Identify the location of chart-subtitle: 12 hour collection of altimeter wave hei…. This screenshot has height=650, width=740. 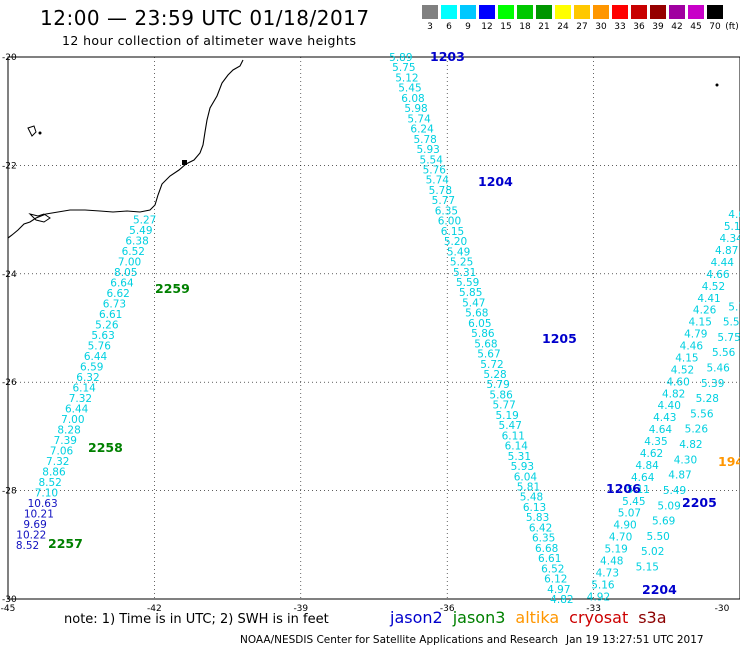
(209, 40).